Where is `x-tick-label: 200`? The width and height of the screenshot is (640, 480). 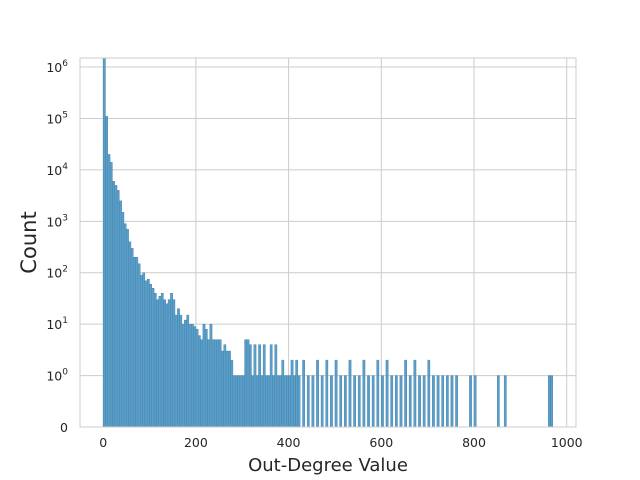
x-tick-label: 200 is located at coordinates (196, 442).